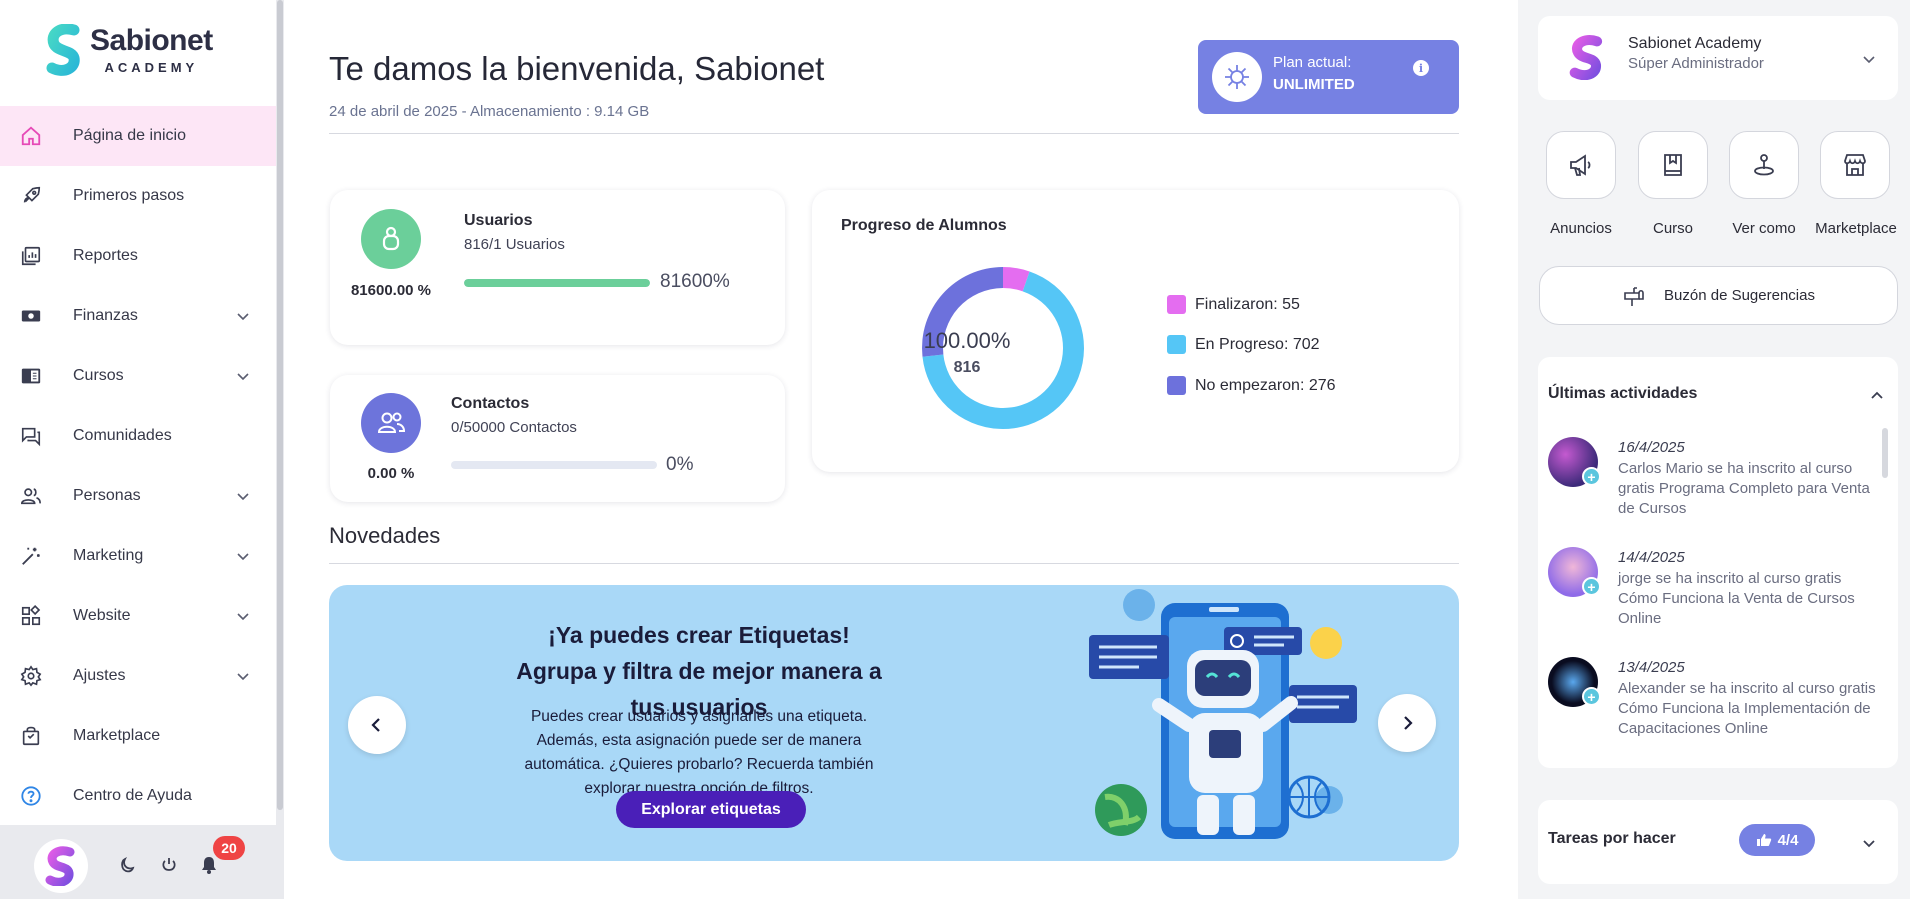 Image resolution: width=1910 pixels, height=899 pixels. Describe the element at coordinates (138, 616) in the screenshot. I see `sidebar-item-website: Website` at that location.